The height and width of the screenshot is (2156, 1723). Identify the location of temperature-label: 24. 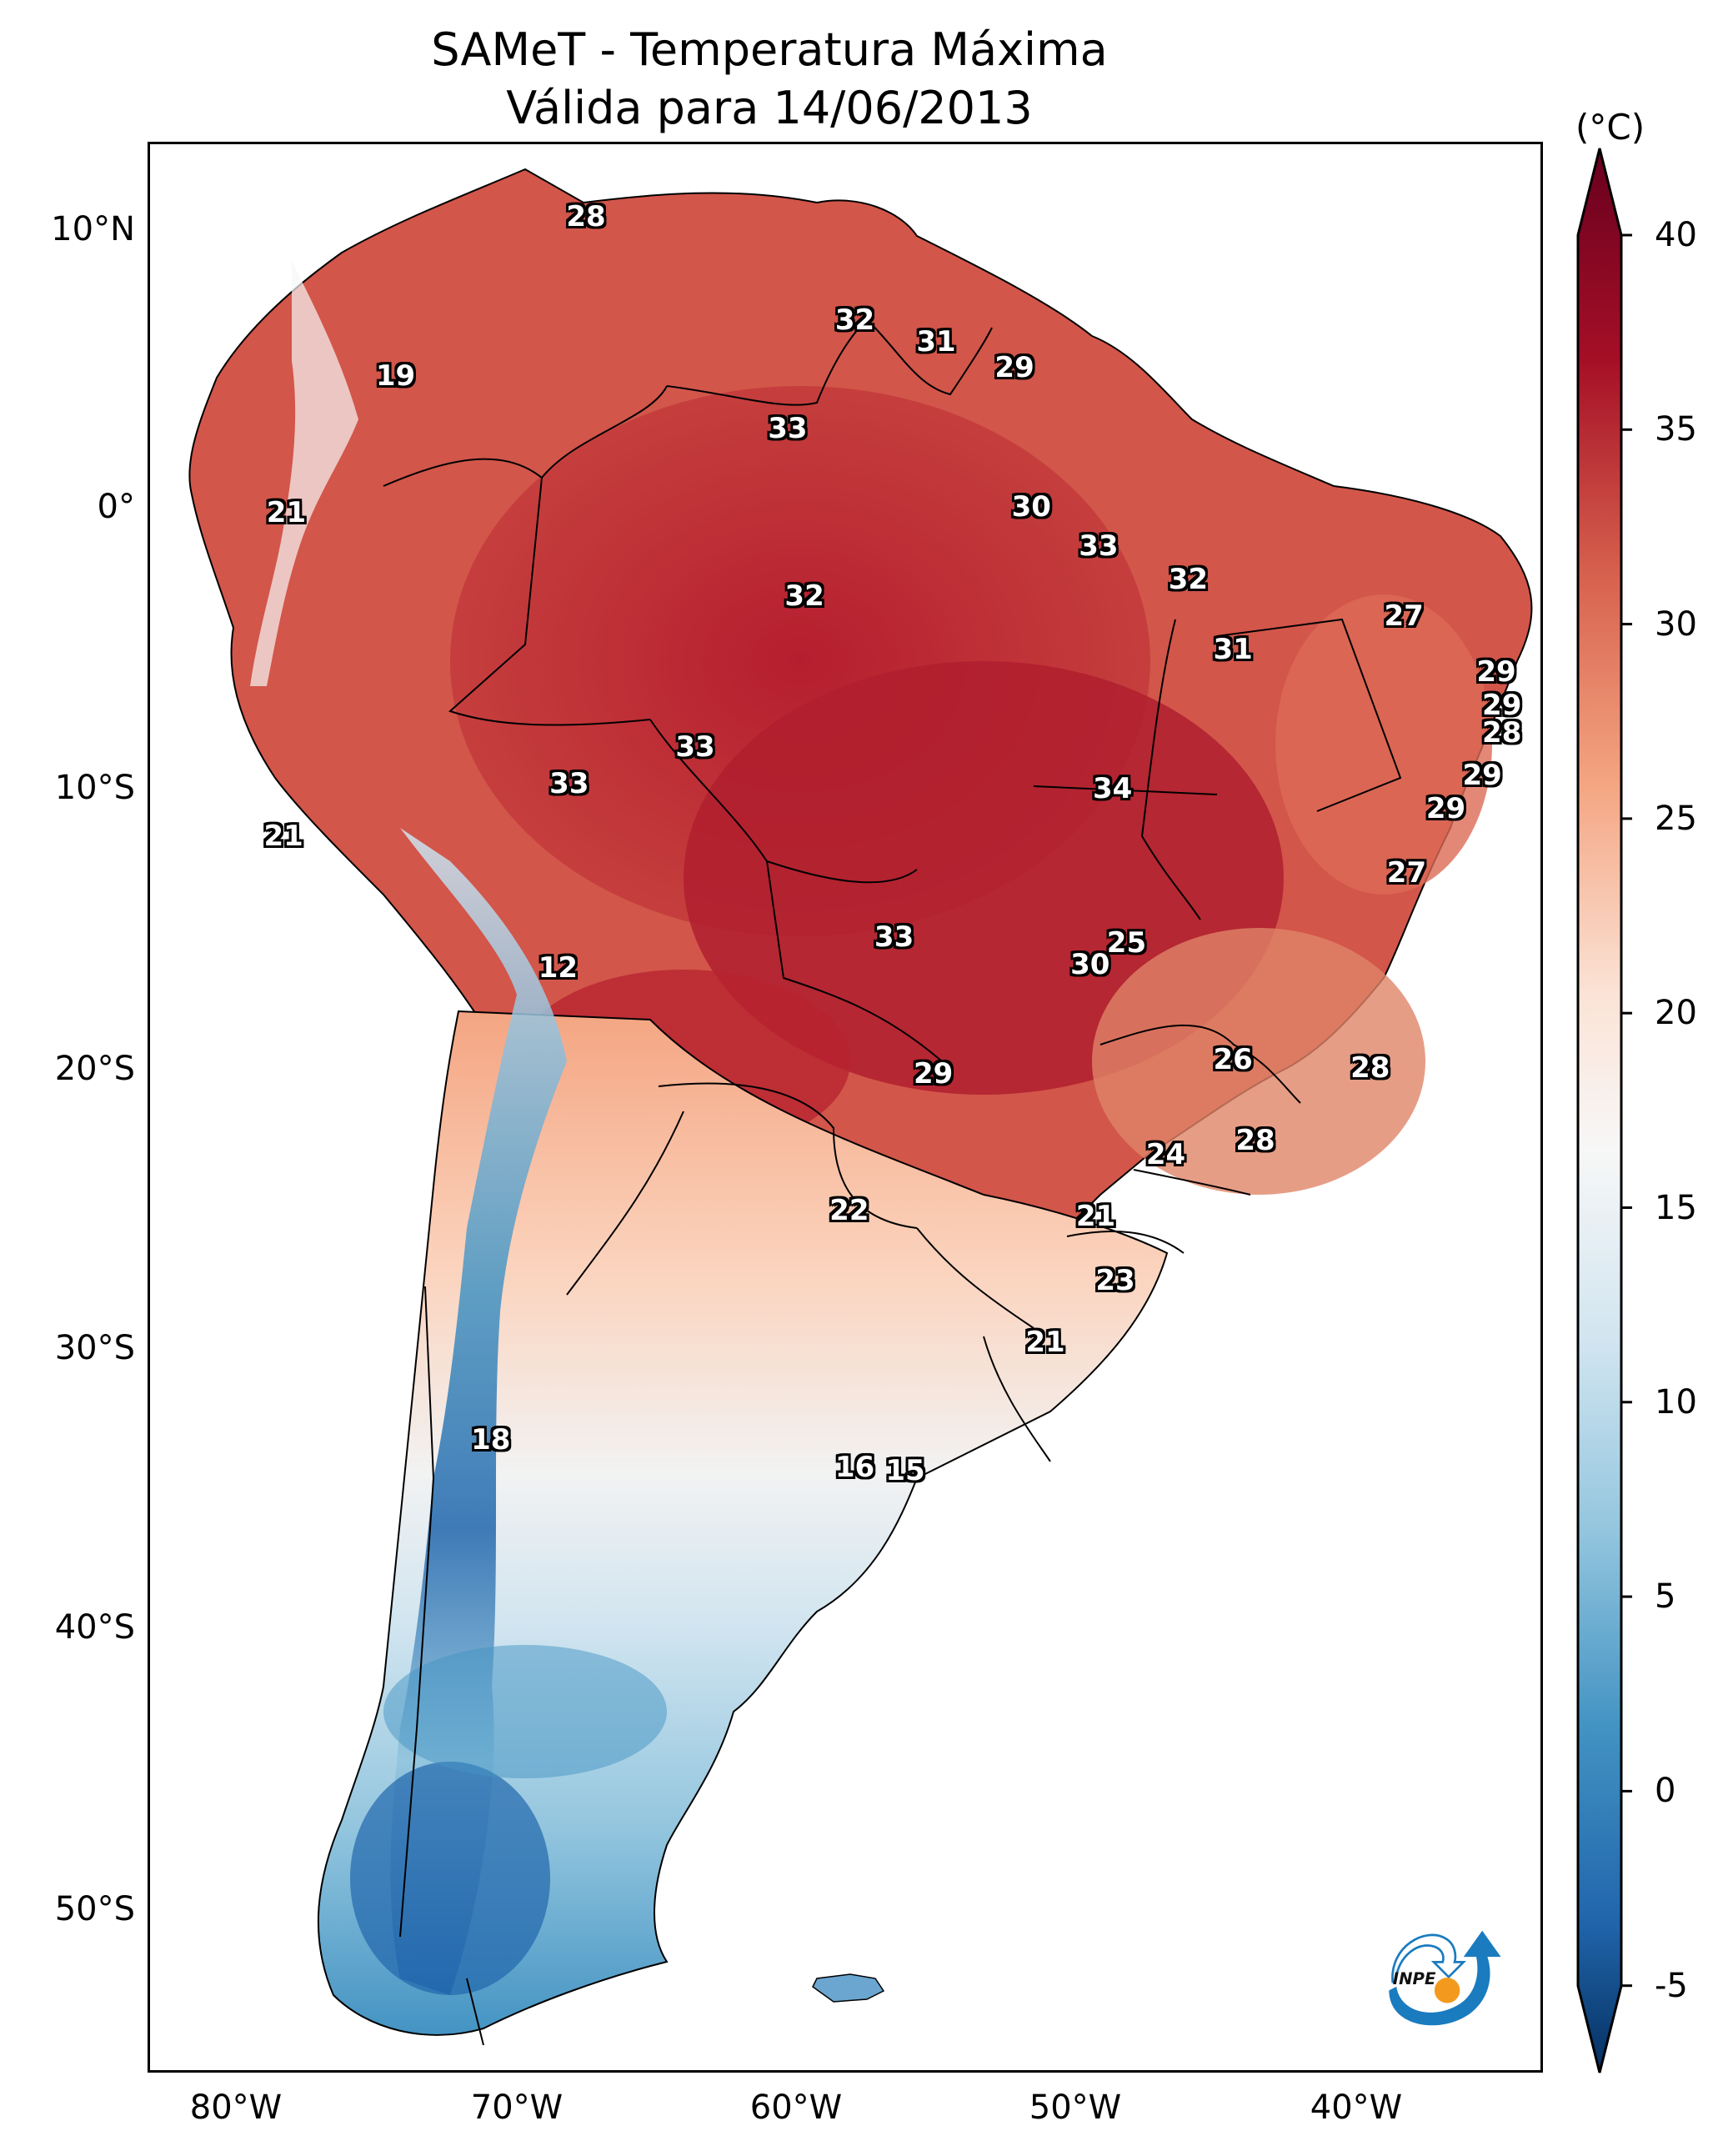
(1165, 1155).